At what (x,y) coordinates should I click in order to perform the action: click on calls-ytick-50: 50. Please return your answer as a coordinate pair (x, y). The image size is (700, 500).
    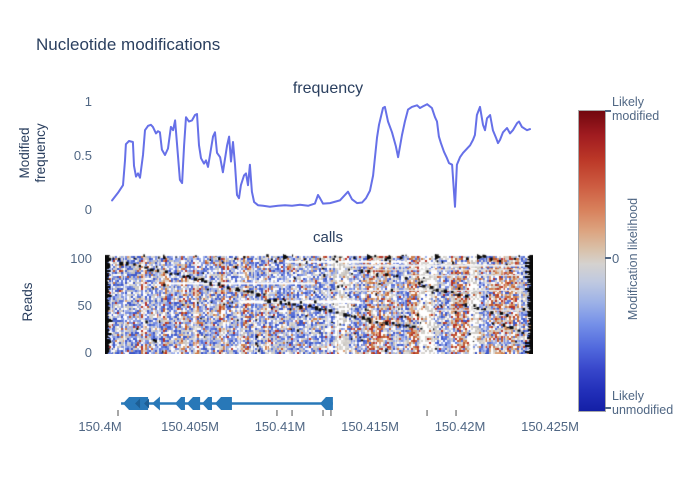
    Looking at the image, I should click on (84, 305).